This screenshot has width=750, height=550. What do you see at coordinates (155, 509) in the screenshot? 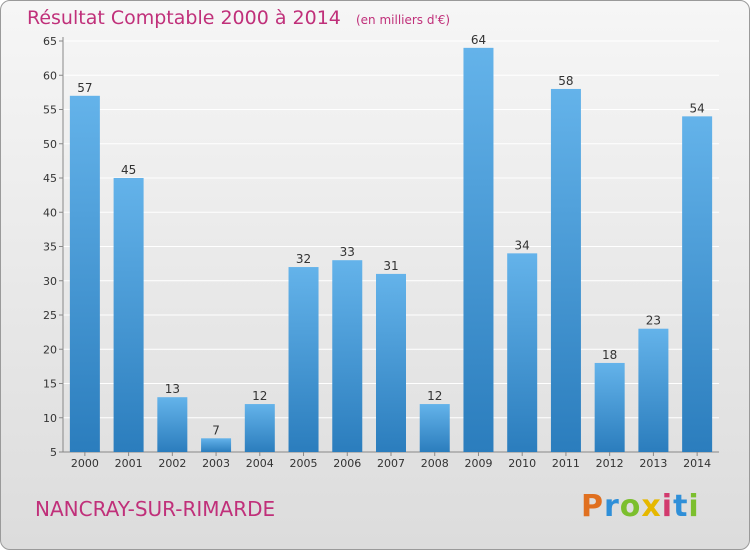
I see `place-name: NANCRAY-SUR-RIMARDE` at bounding box center [155, 509].